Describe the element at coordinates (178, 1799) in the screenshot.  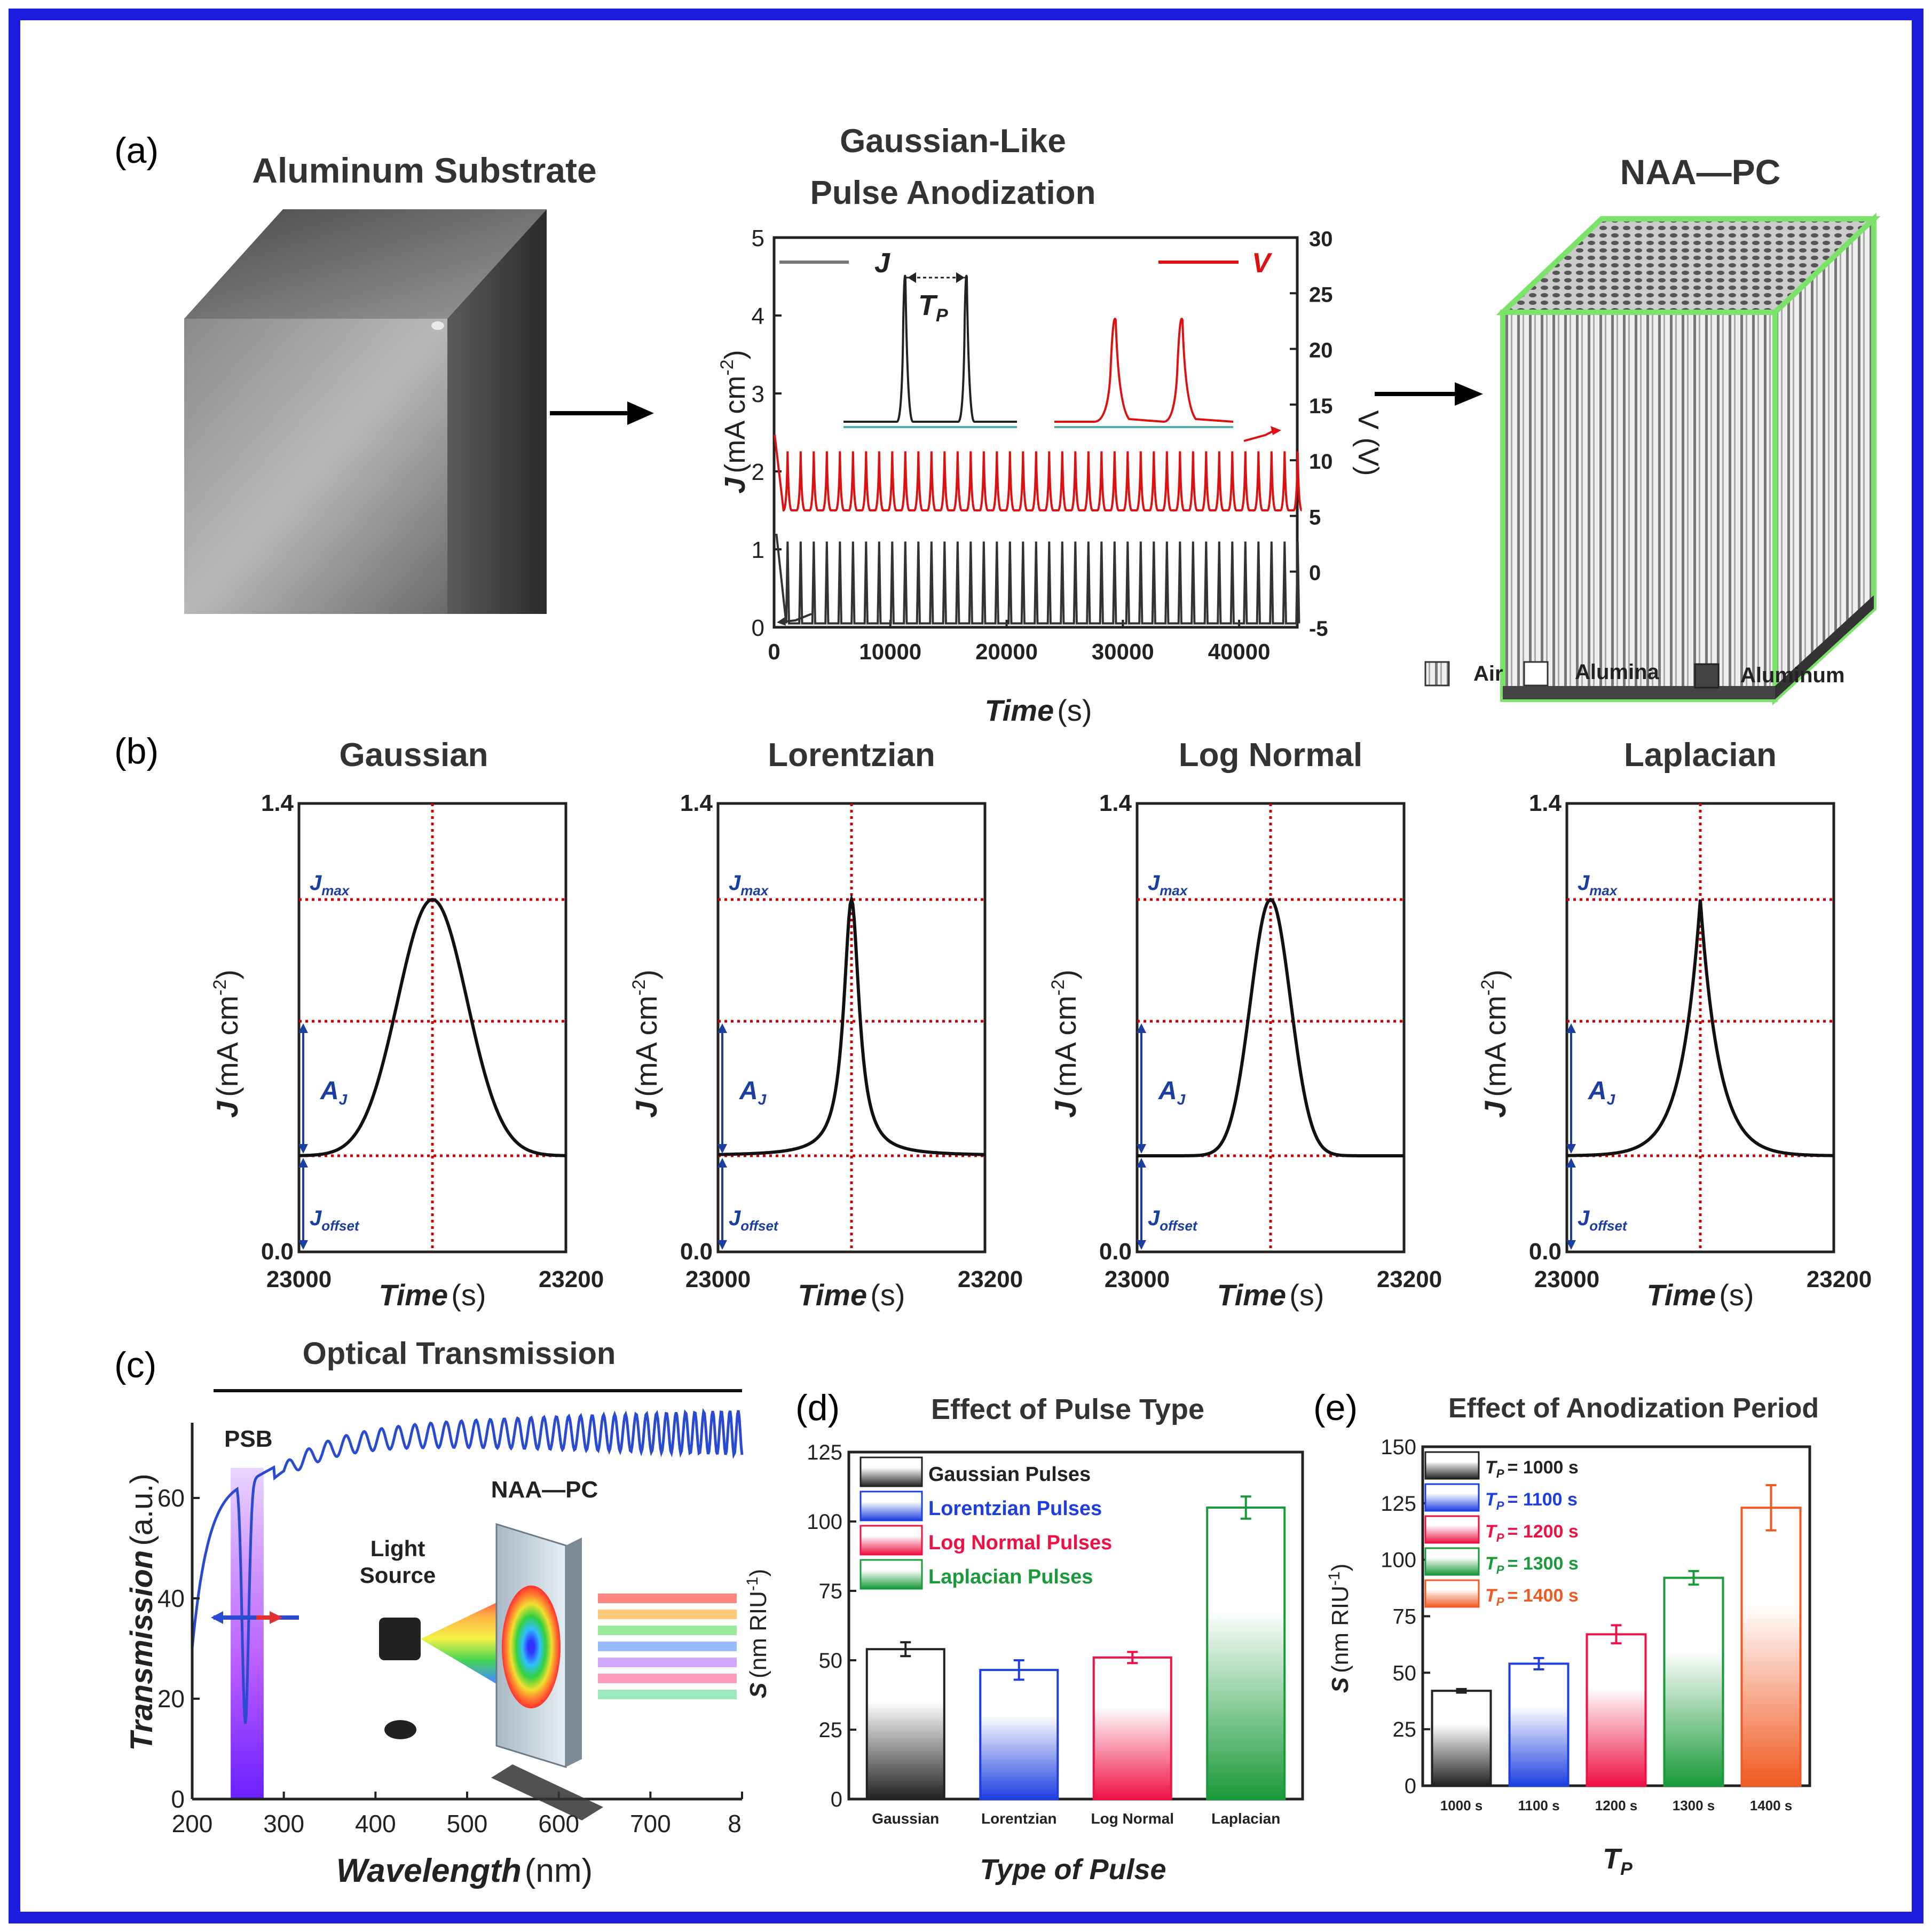
I see `chart-c-ytick-label: 0` at that location.